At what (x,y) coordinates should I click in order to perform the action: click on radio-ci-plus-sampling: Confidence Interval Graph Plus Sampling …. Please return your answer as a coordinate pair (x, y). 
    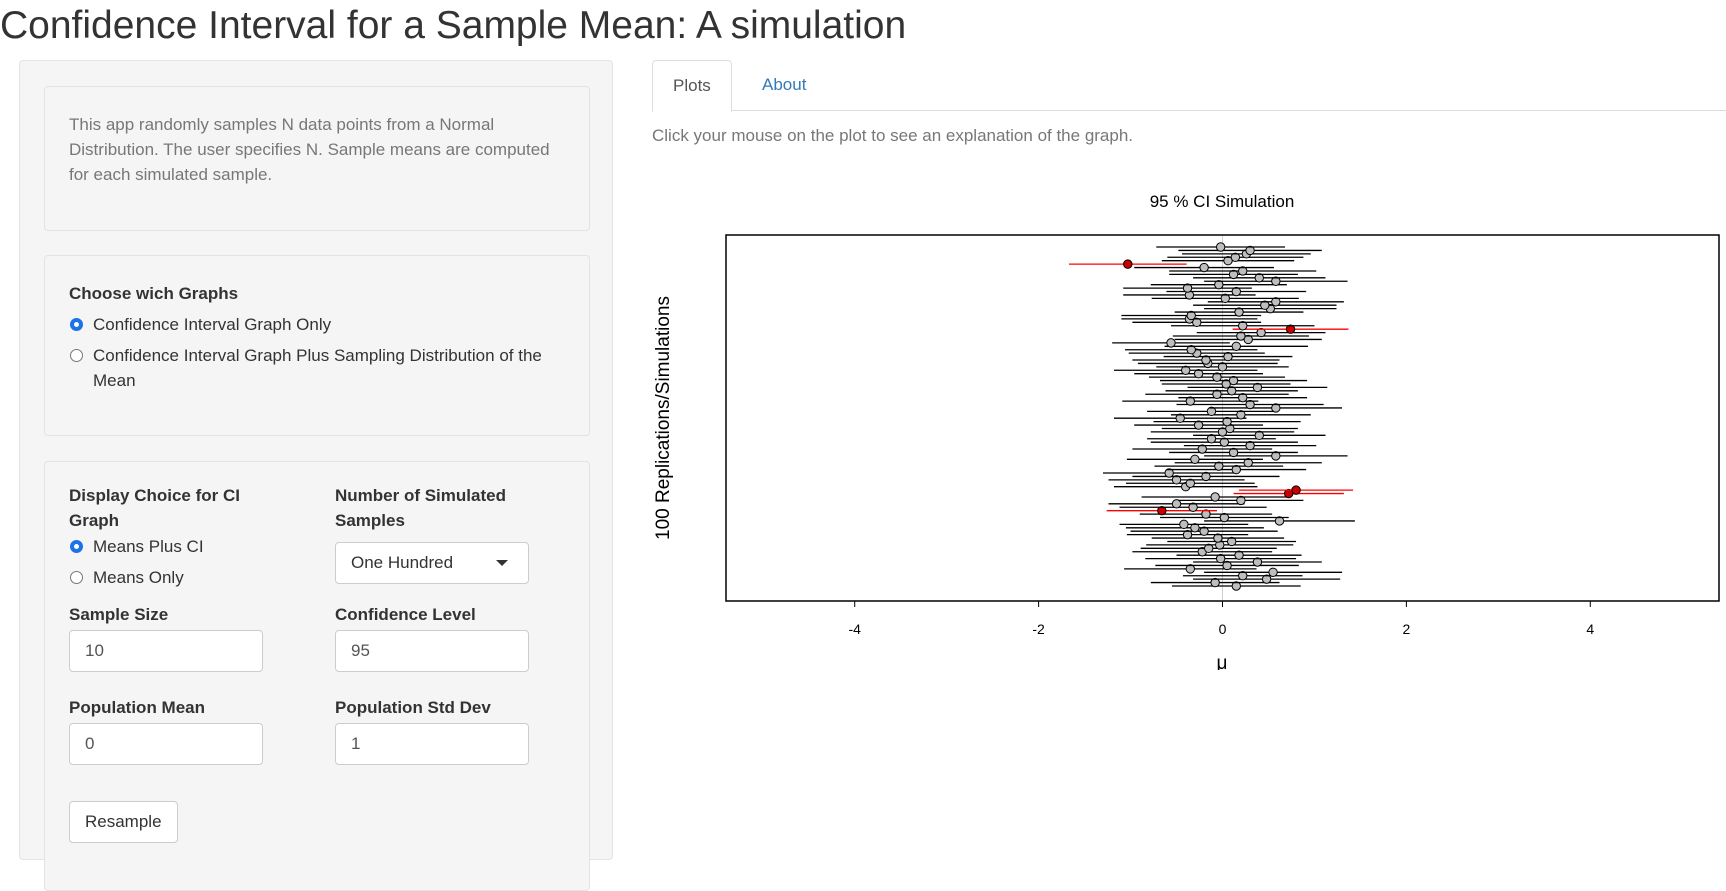
    Looking at the image, I should click on (317, 368).